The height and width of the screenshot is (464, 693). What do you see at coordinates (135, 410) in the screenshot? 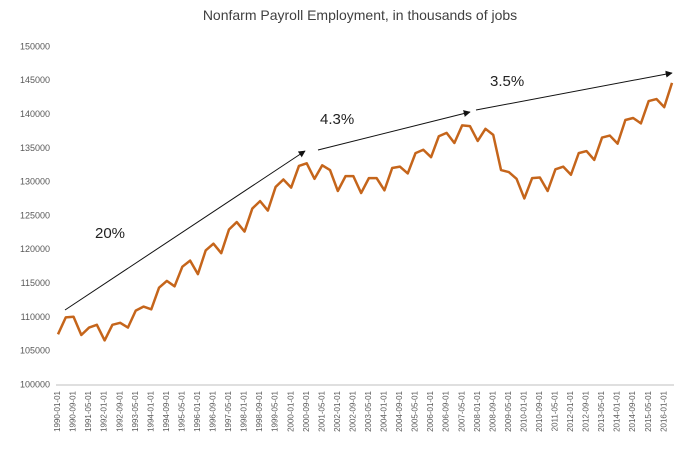
I see `x-tick-label: 1993-05-01` at bounding box center [135, 410].